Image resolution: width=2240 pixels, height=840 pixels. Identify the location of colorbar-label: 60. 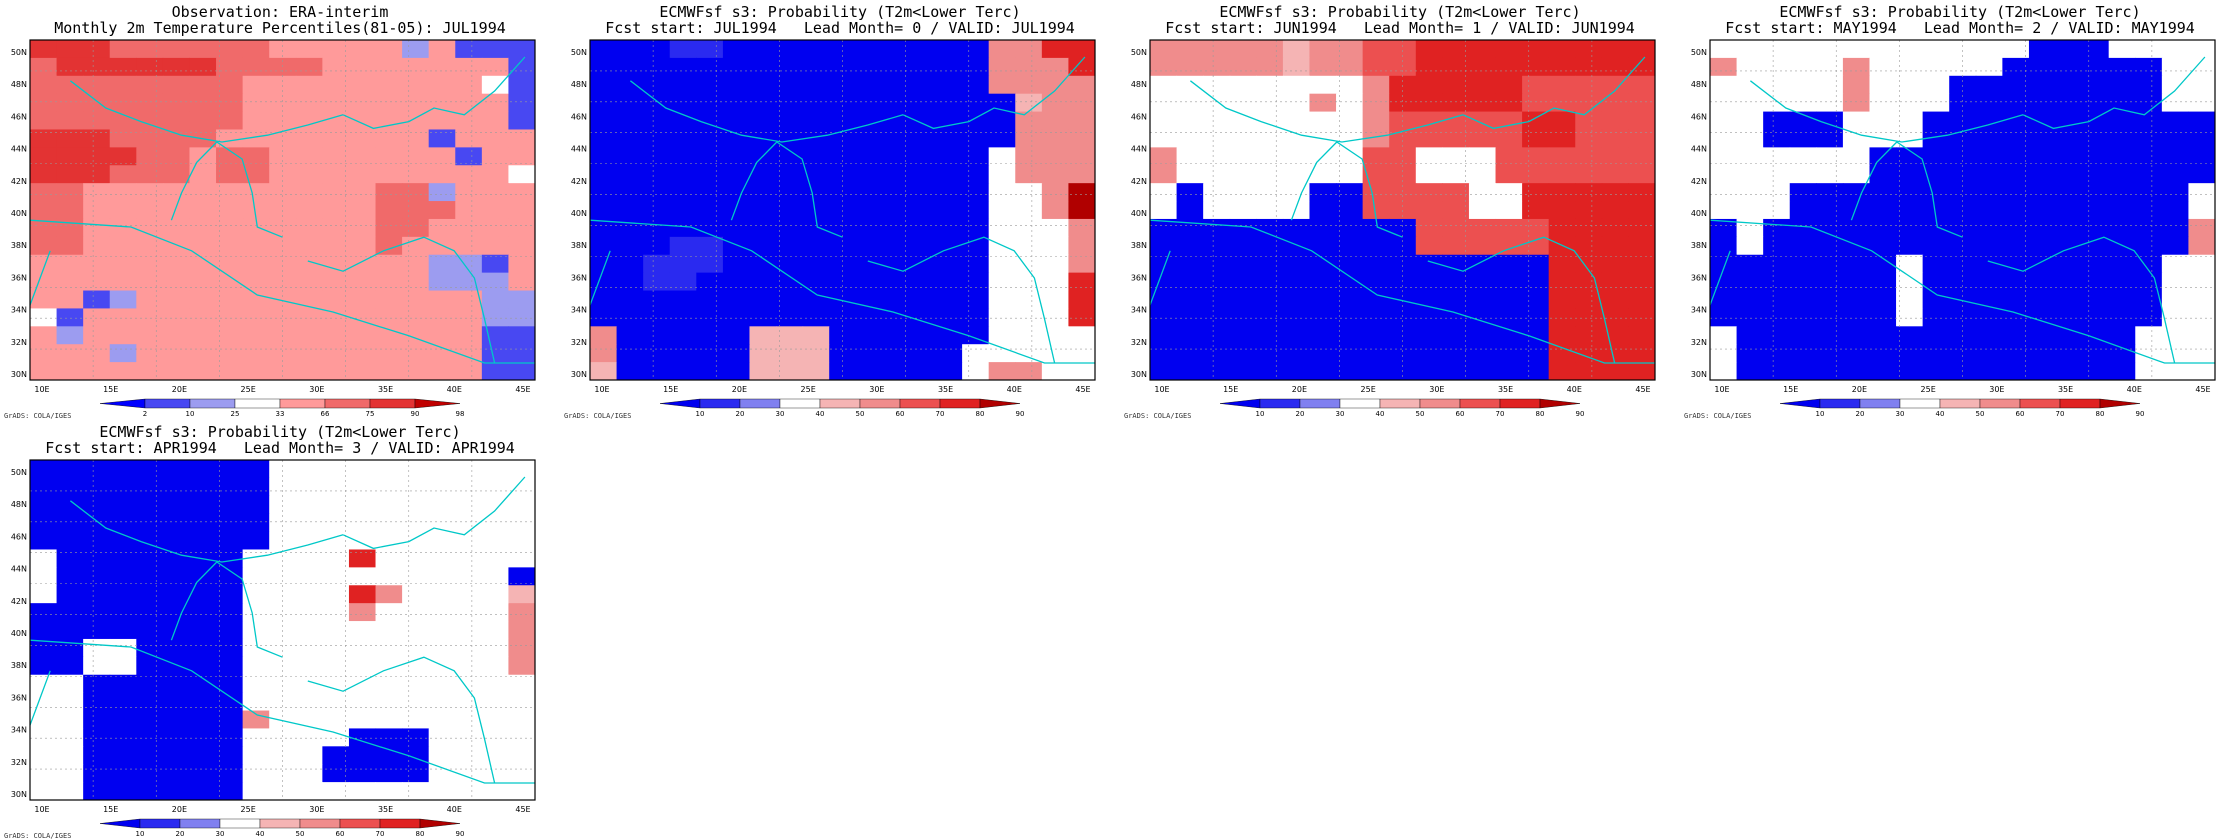
(2020, 414).